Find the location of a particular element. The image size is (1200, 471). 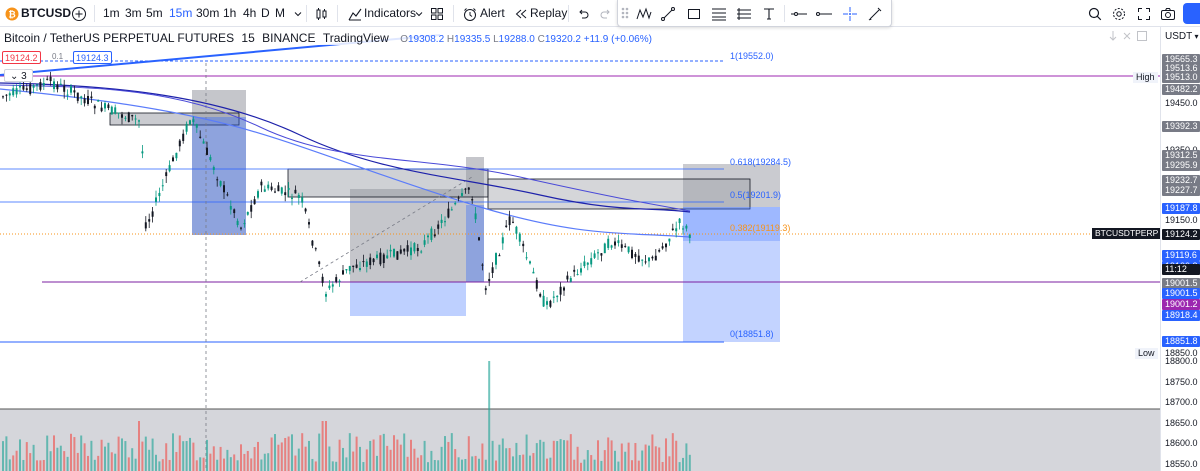

buy-price-button: 19124.3 is located at coordinates (92, 57).